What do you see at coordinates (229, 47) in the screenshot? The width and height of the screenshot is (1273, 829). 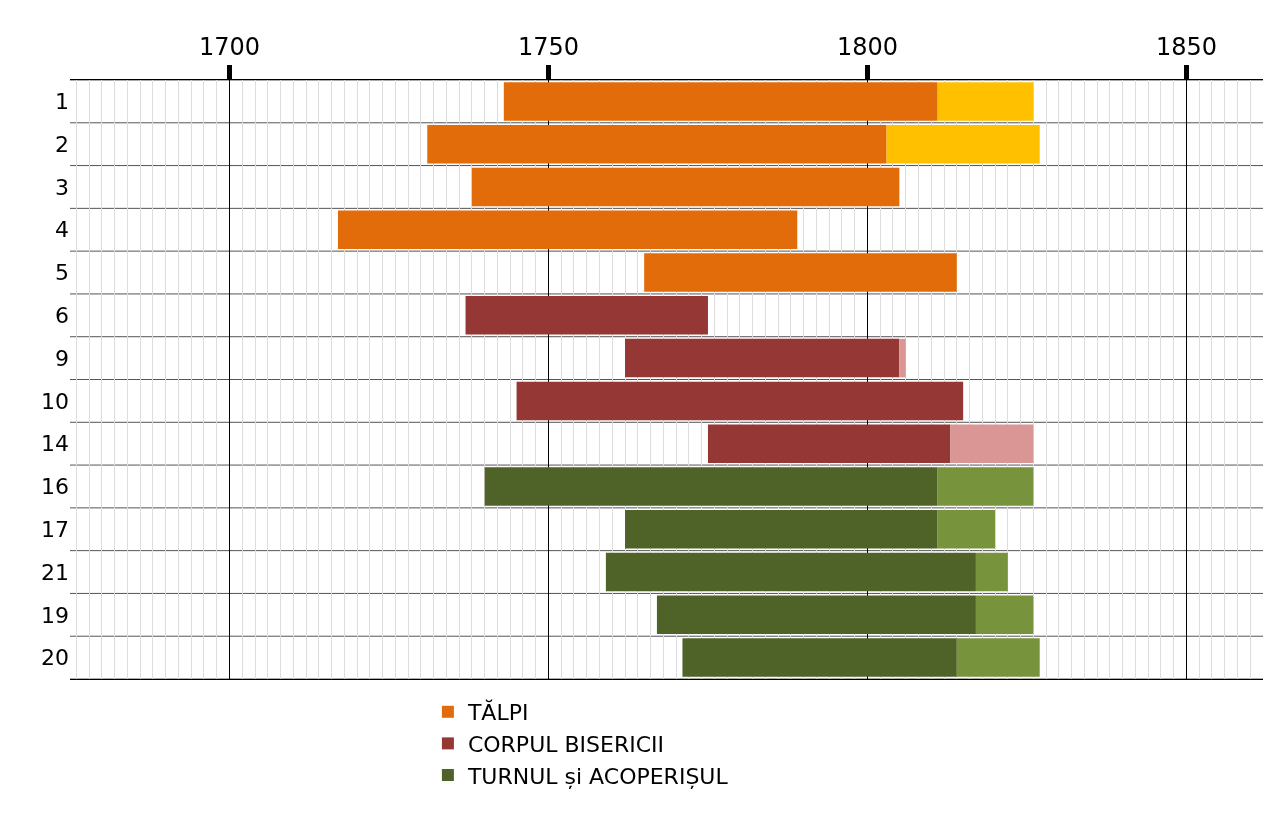 I see `x-tick-label: 1700` at bounding box center [229, 47].